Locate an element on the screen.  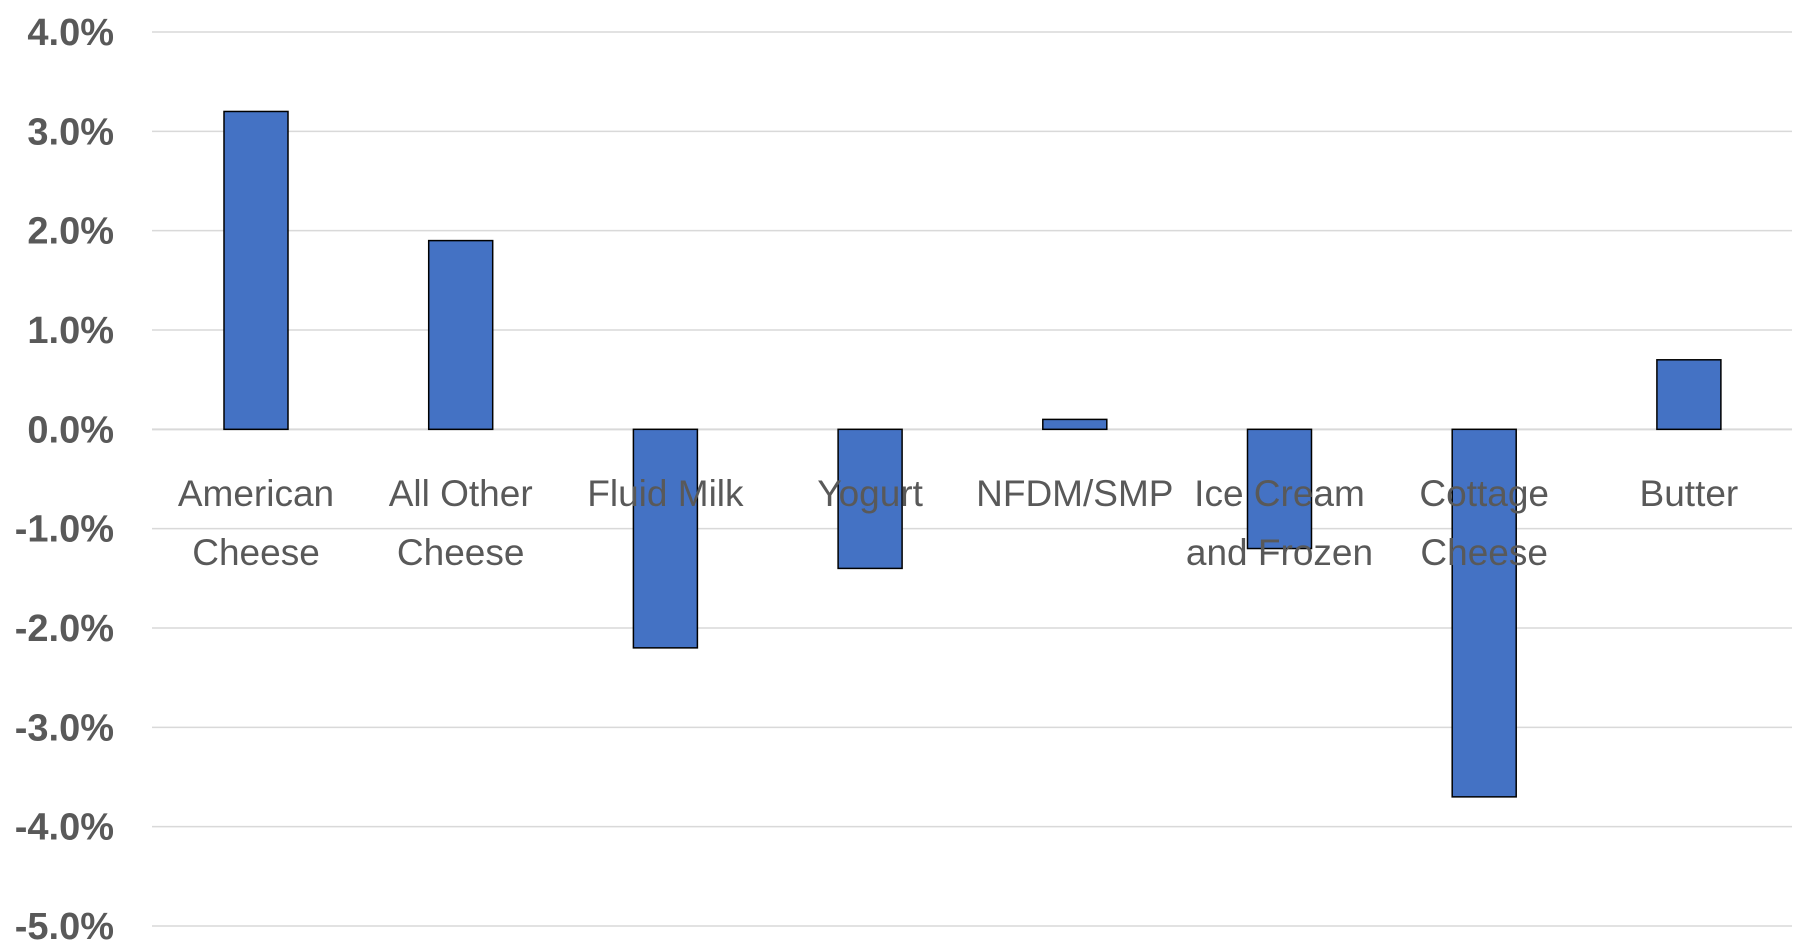
y-tick-label: -4.0% is located at coordinates (64, 828).